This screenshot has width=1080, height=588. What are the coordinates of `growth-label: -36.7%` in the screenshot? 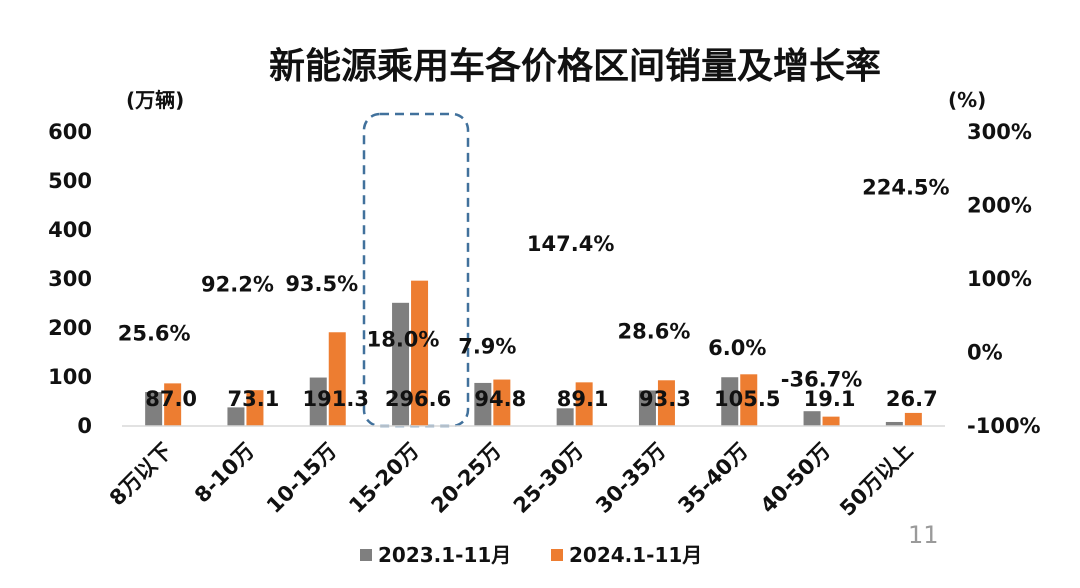 It's located at (822, 379).